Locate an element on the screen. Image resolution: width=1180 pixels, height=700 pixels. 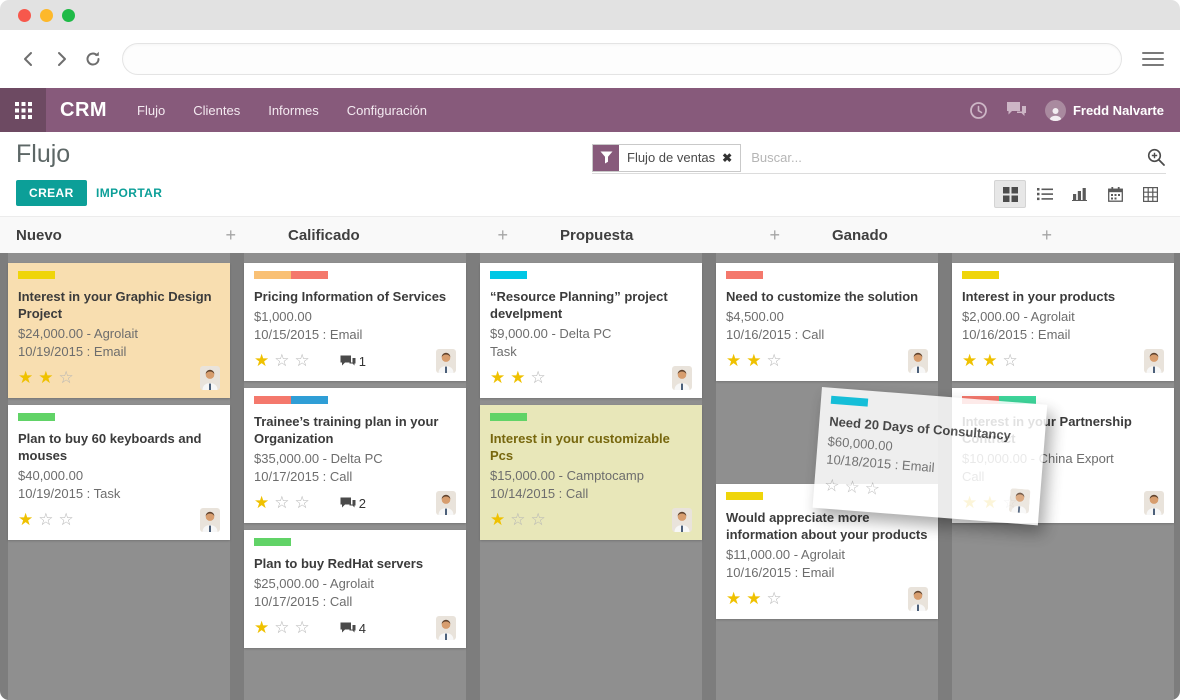
remove-filter-icon: ✖ is located at coordinates (727, 157).